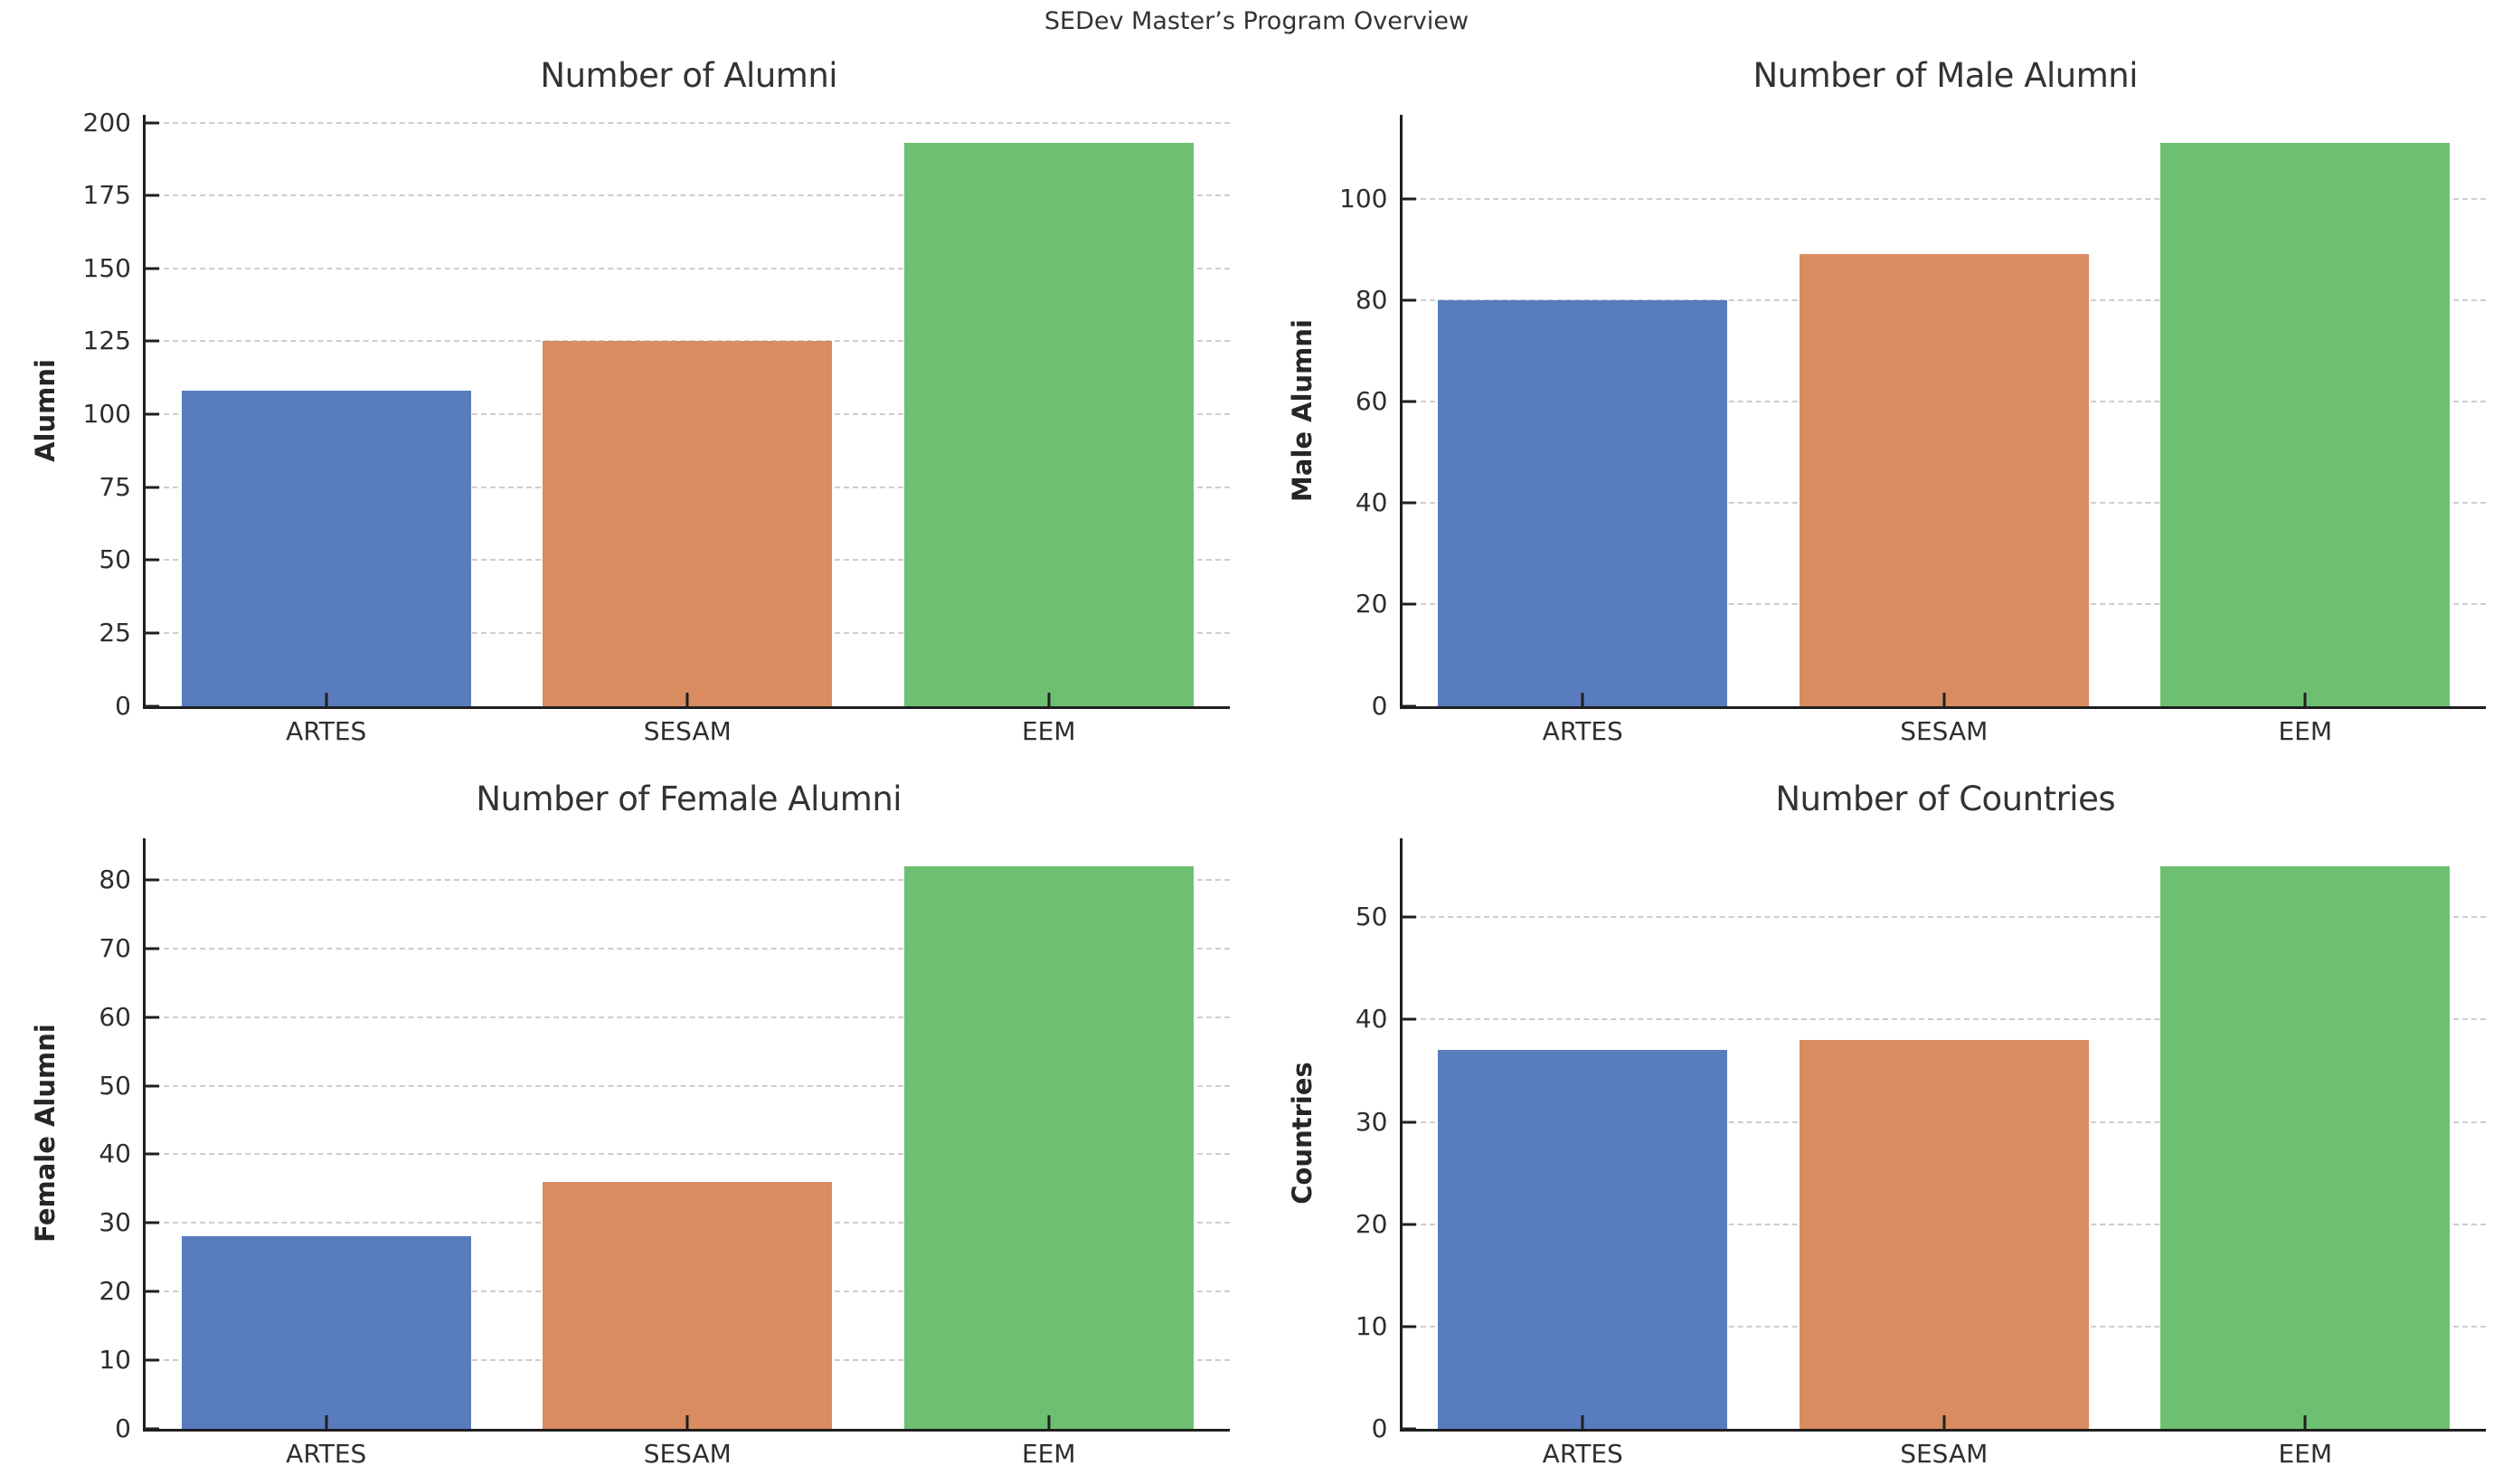 The image size is (2513, 1484). What do you see at coordinates (115, 1016) in the screenshot?
I see `y-tick-label: 60` at bounding box center [115, 1016].